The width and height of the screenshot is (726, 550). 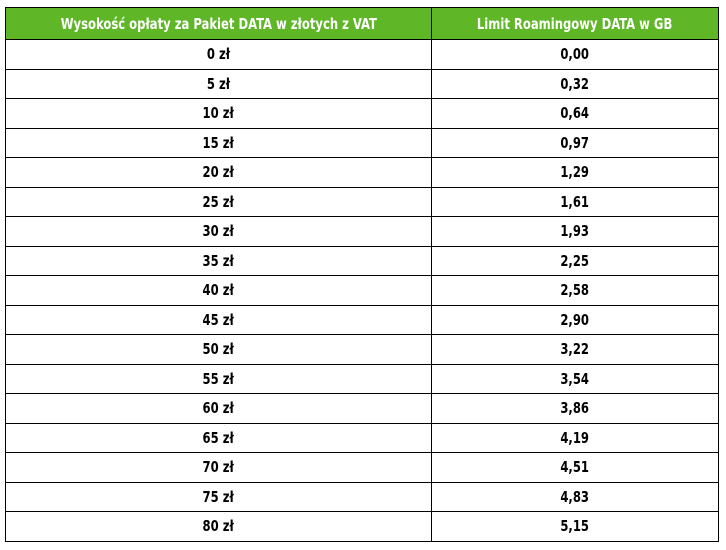 I want to click on limit-value: 0,97, so click(x=575, y=142).